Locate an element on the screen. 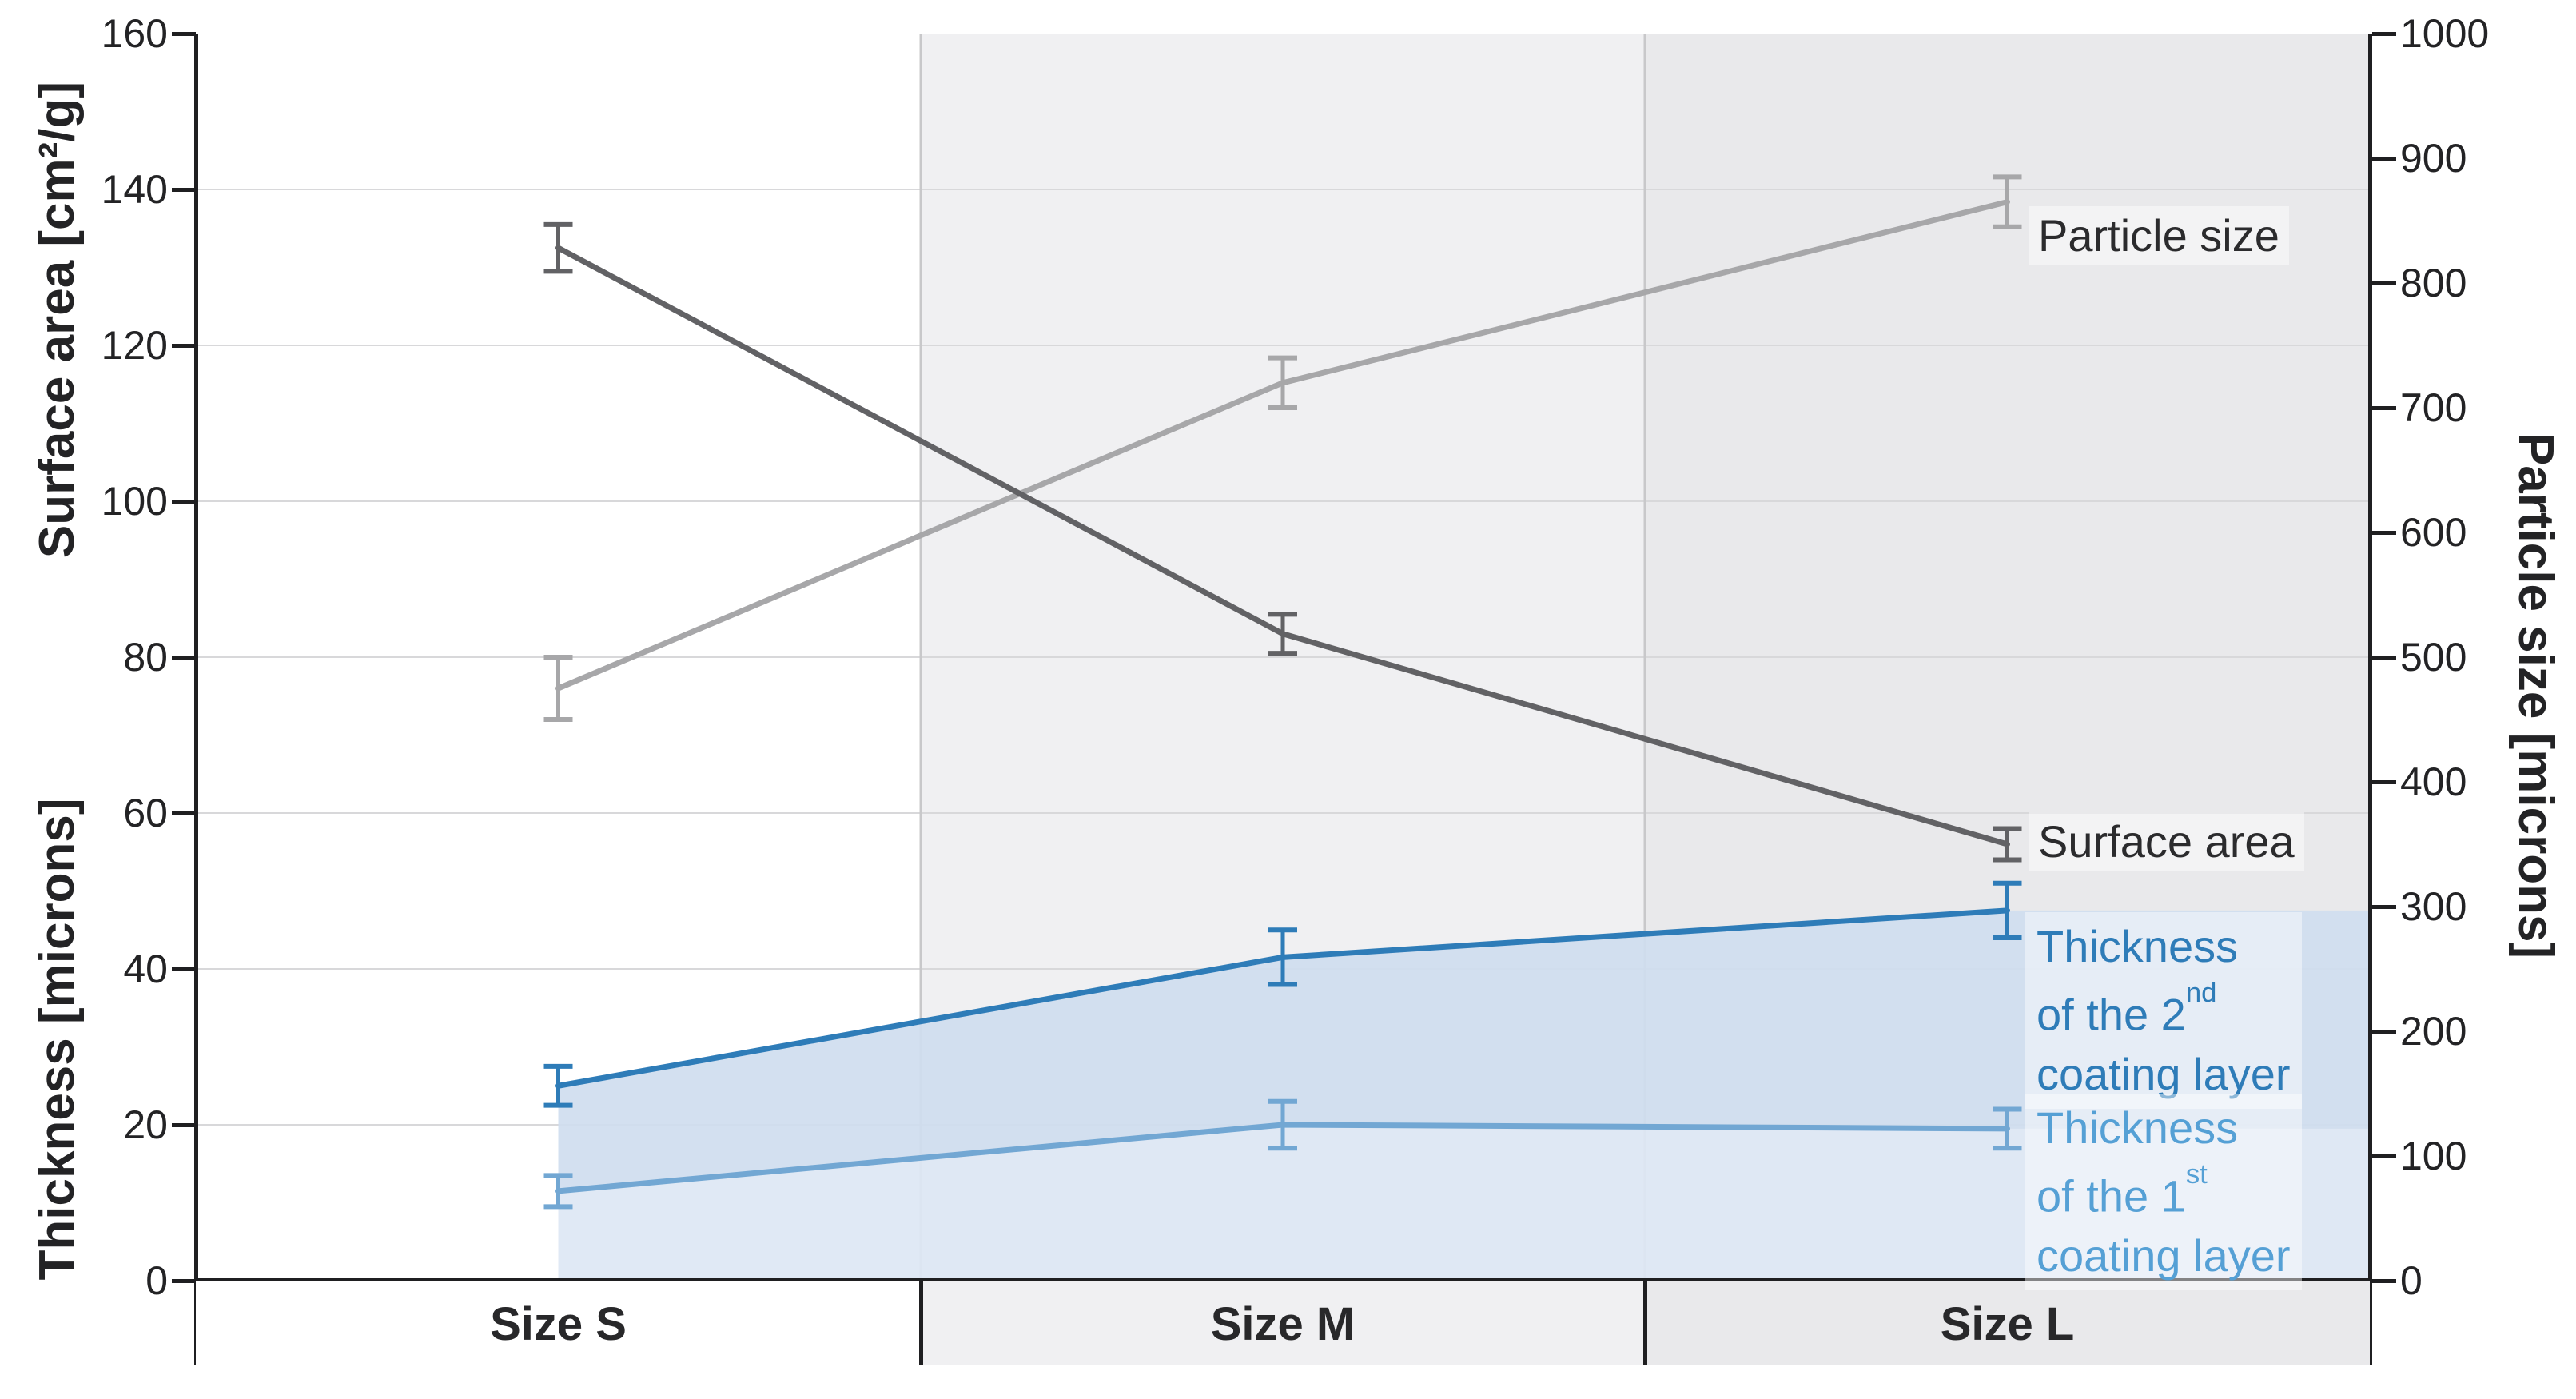 This screenshot has width=2576, height=1399. right-axis-tick-label: 100 is located at coordinates (2433, 1156).